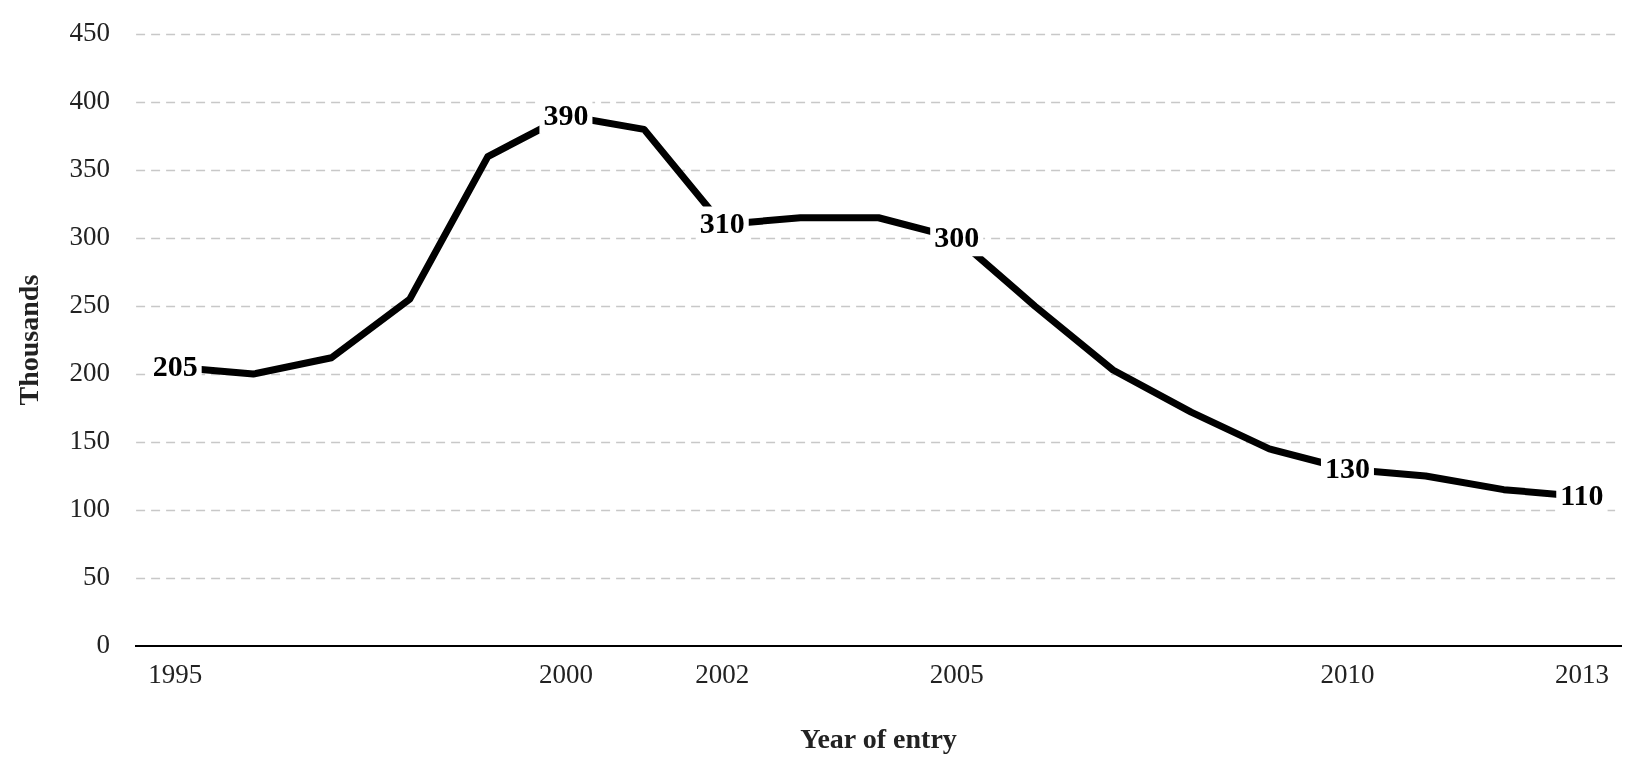  Describe the element at coordinates (97, 576) in the screenshot. I see `y-tick-label: 50` at that location.